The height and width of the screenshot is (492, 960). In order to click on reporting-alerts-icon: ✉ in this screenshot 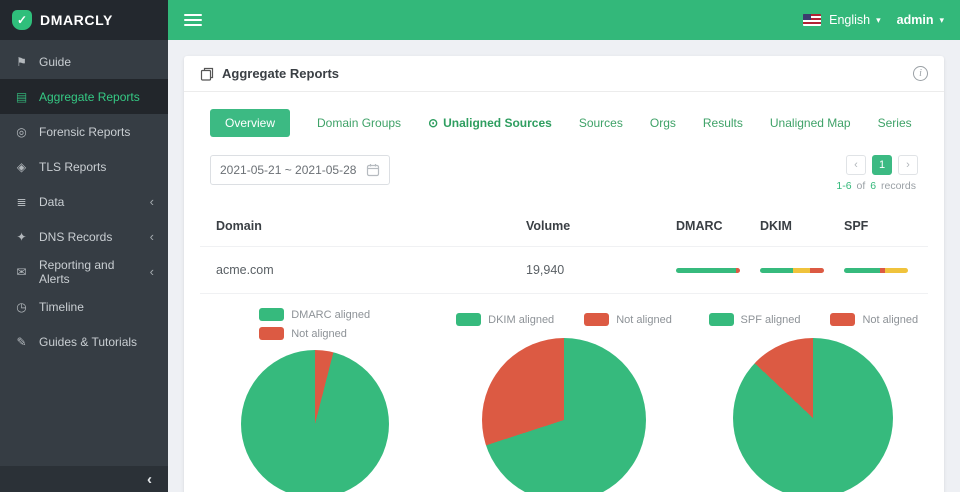, I will do `click(21, 271)`.